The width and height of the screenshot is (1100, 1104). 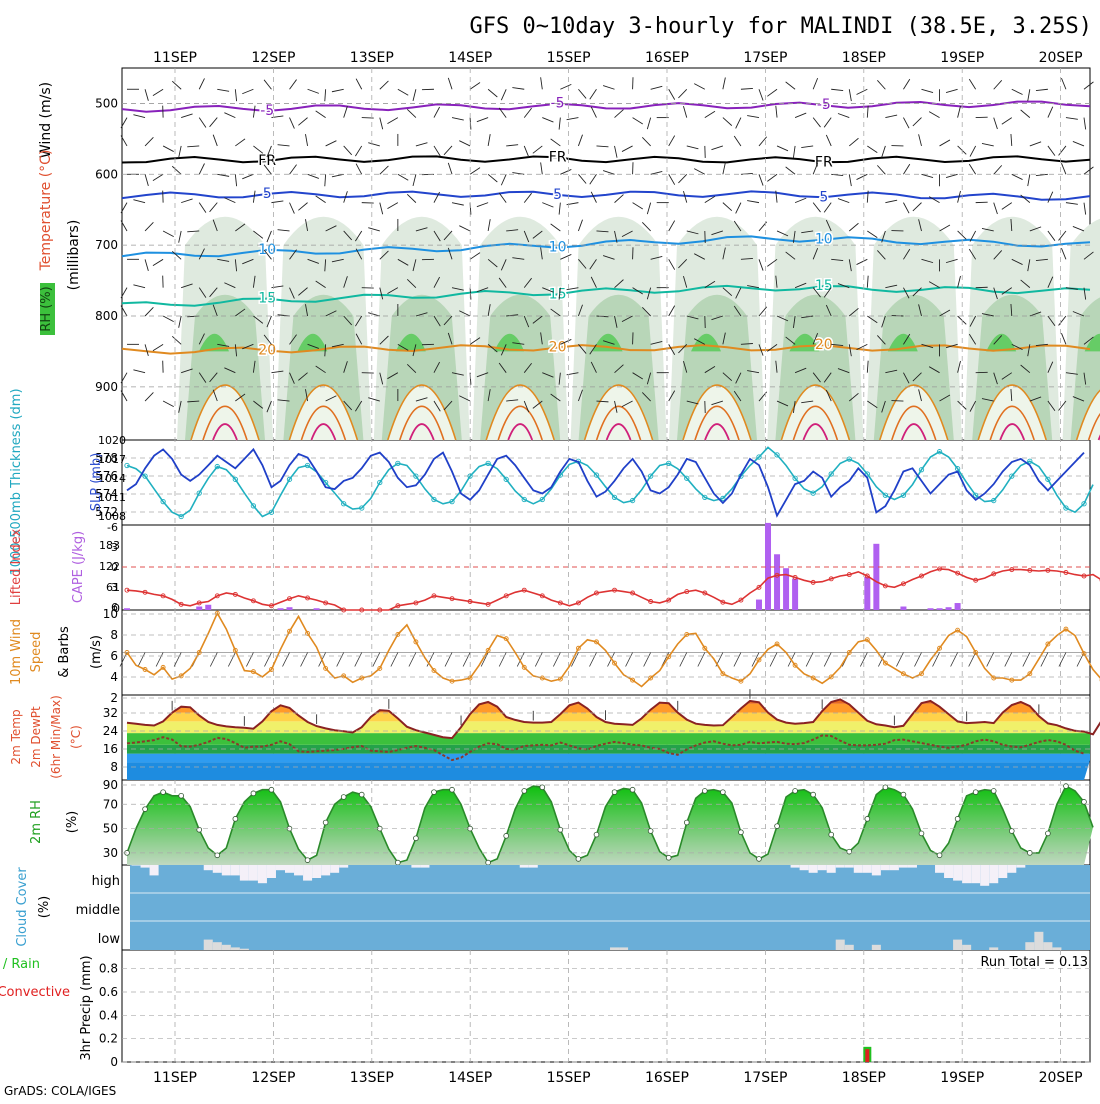 What do you see at coordinates (110, 804) in the screenshot?
I see `rh-tick-label: 70` at bounding box center [110, 804].